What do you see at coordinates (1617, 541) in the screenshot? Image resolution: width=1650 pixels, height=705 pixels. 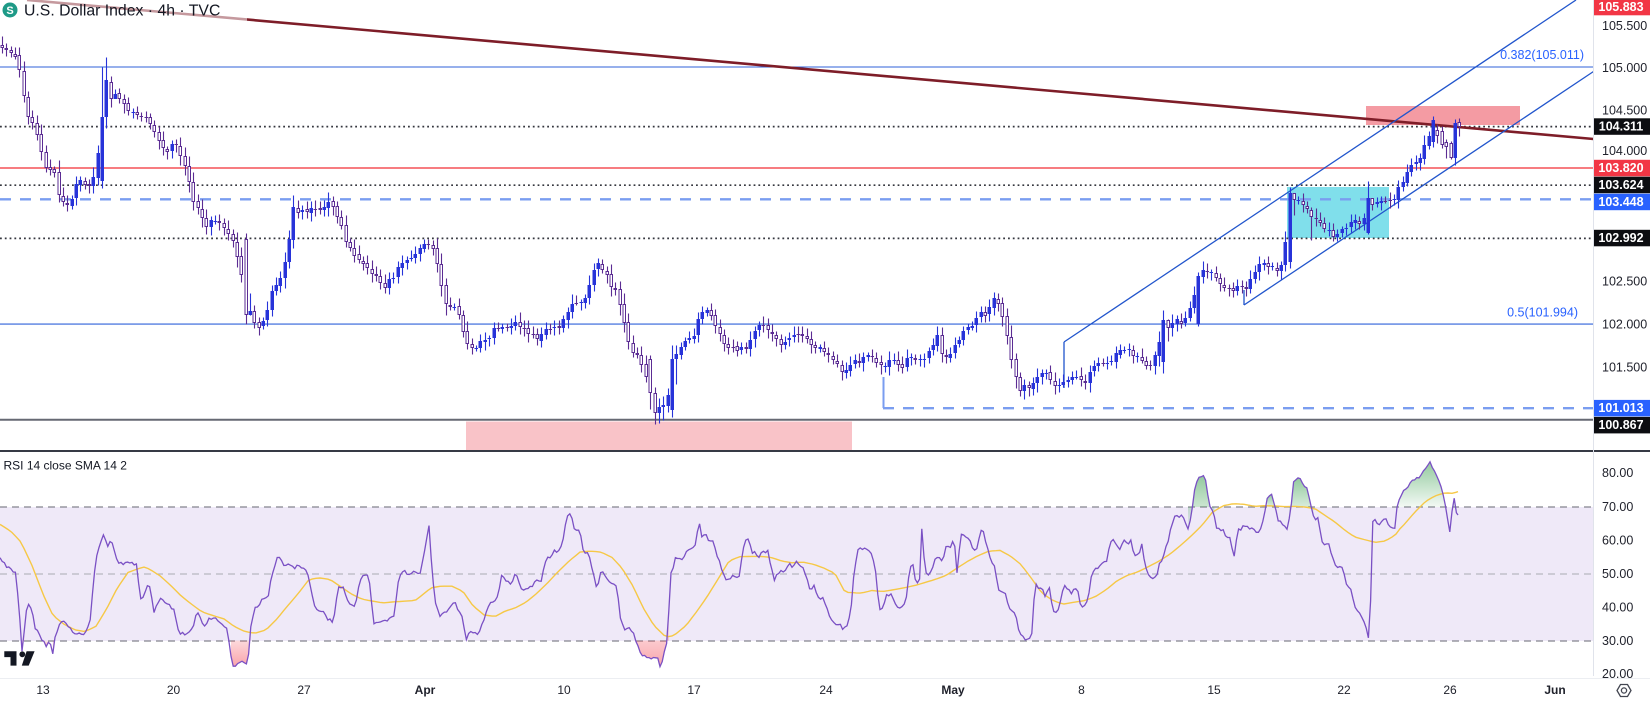 I see `svg-text: 60.00` at bounding box center [1617, 541].